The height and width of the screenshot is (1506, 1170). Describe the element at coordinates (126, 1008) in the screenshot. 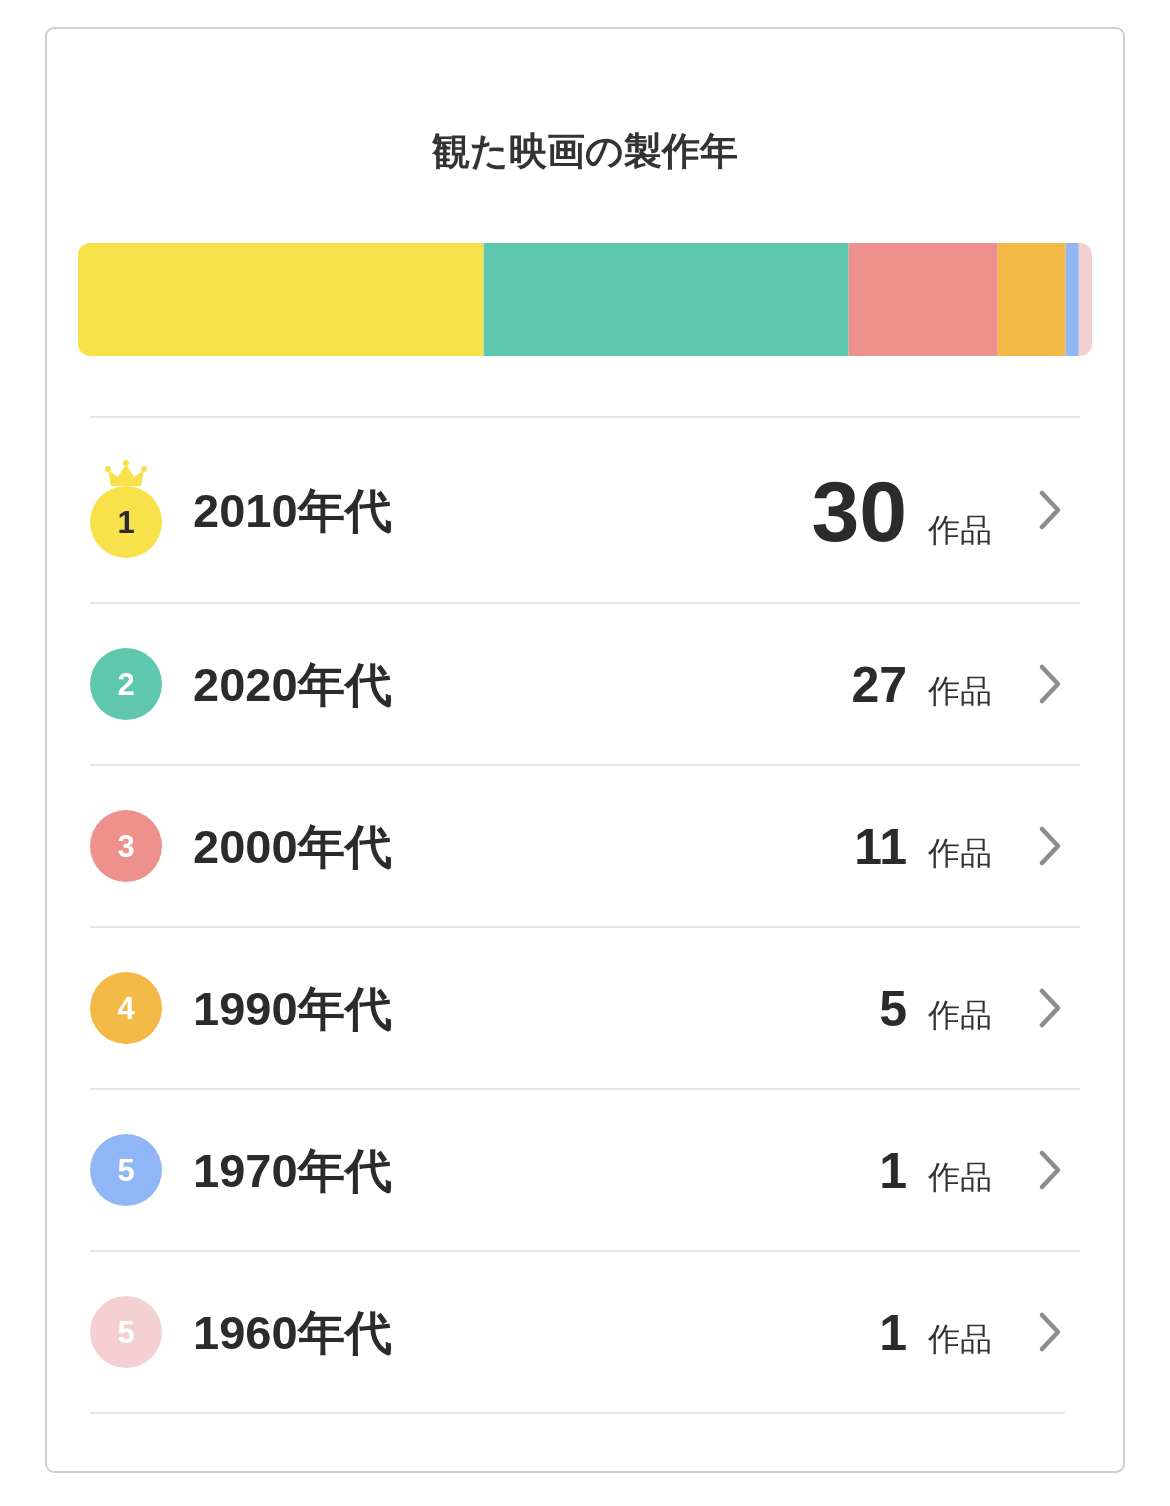

I see `rank: 4` at that location.